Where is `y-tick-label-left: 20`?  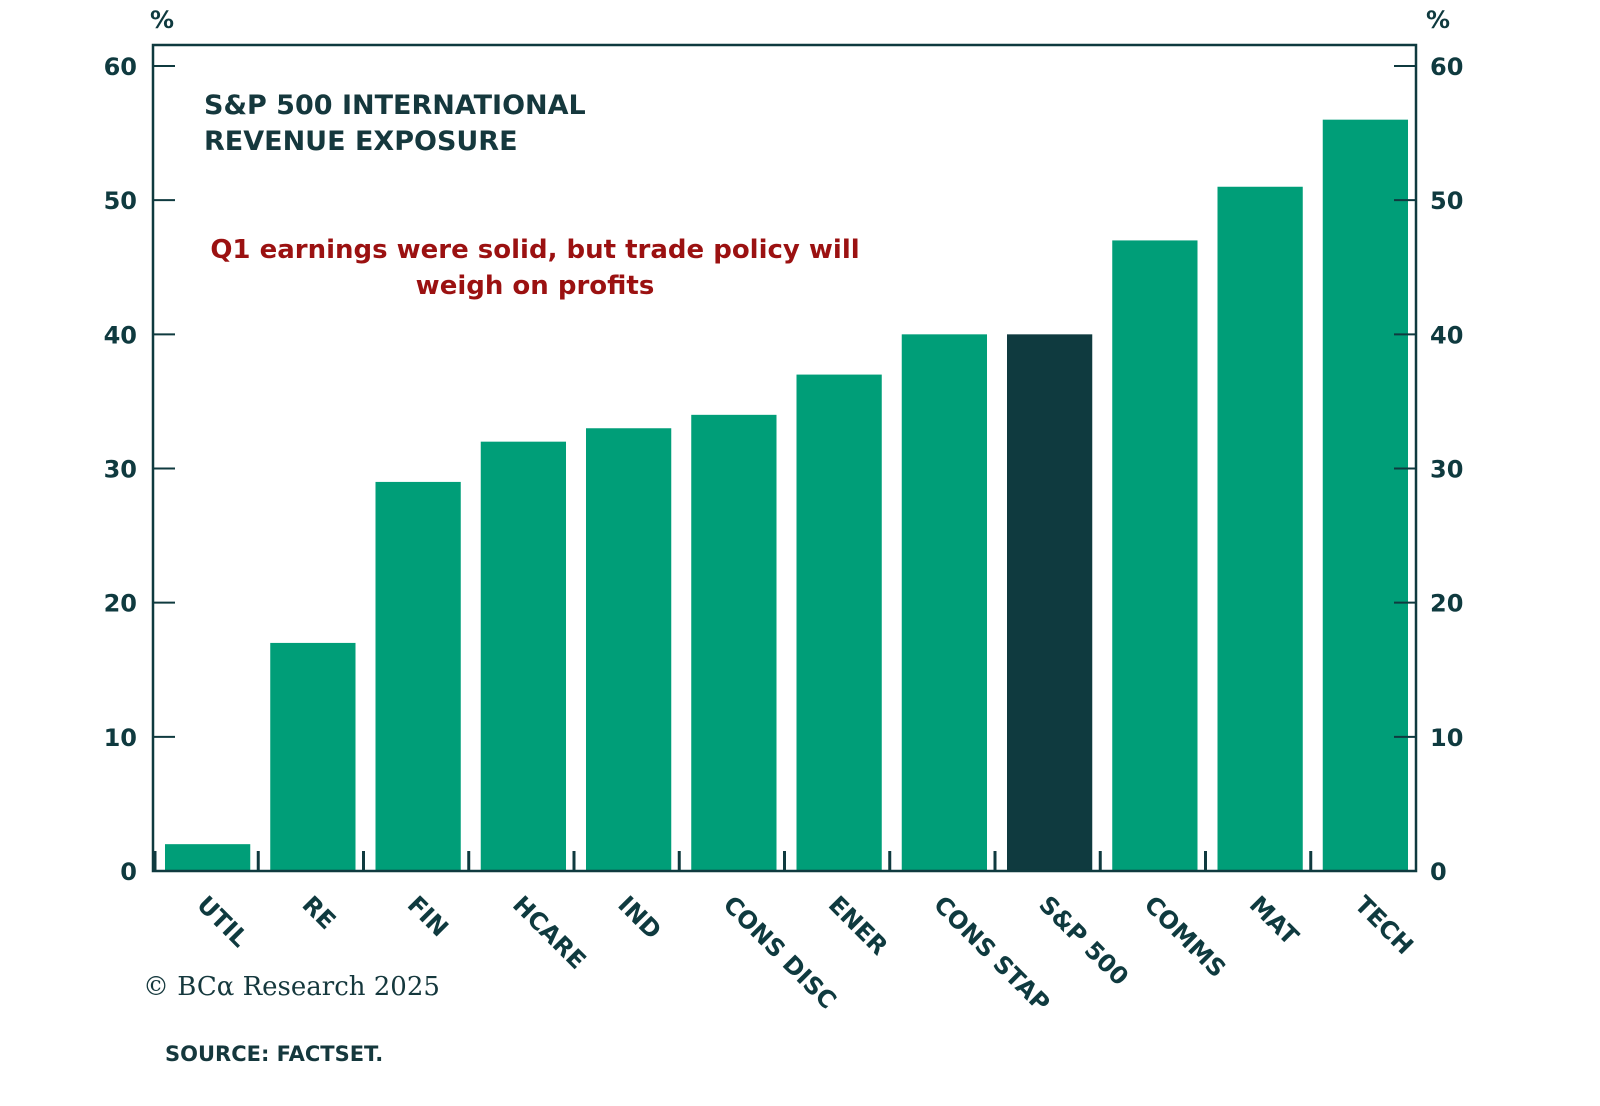
y-tick-label-left: 20 is located at coordinates (120, 604).